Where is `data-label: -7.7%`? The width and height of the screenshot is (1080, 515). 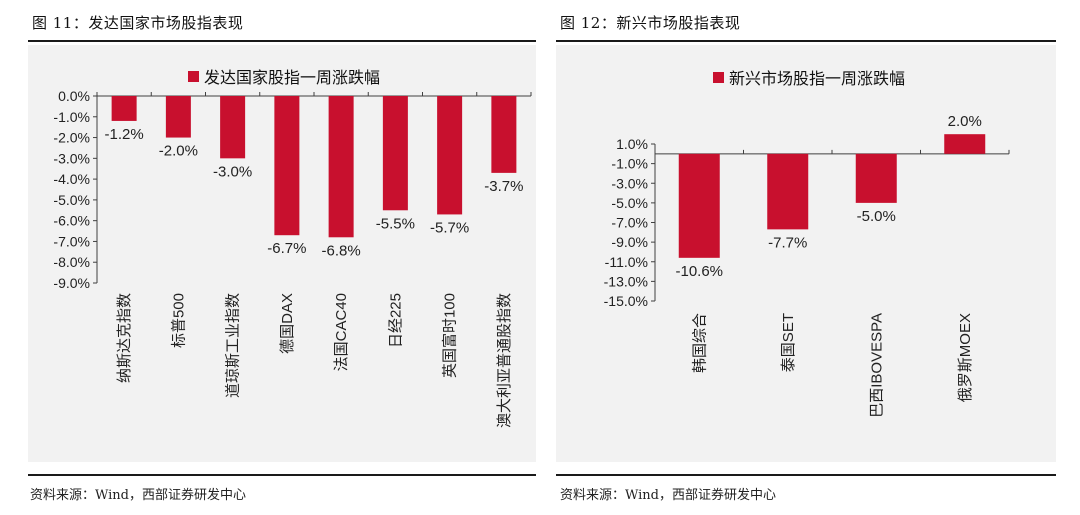 data-label: -7.7% is located at coordinates (787, 242).